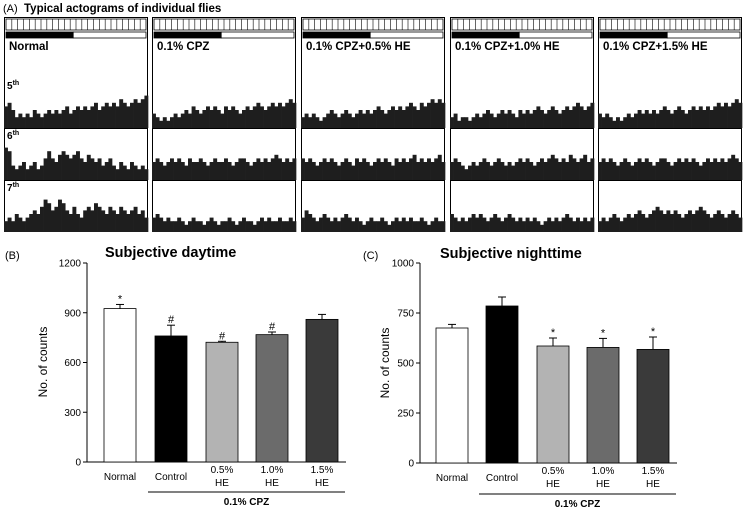 Image resolution: width=745 pixels, height=512 pixels. Describe the element at coordinates (76, 215) in the screenshot. I see `actogram-day-row` at that location.